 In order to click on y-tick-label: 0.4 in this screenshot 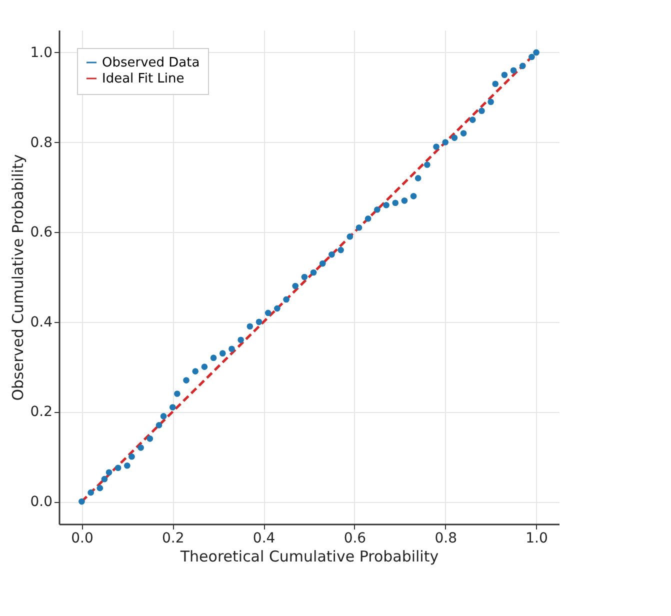, I will do `click(41, 322)`.